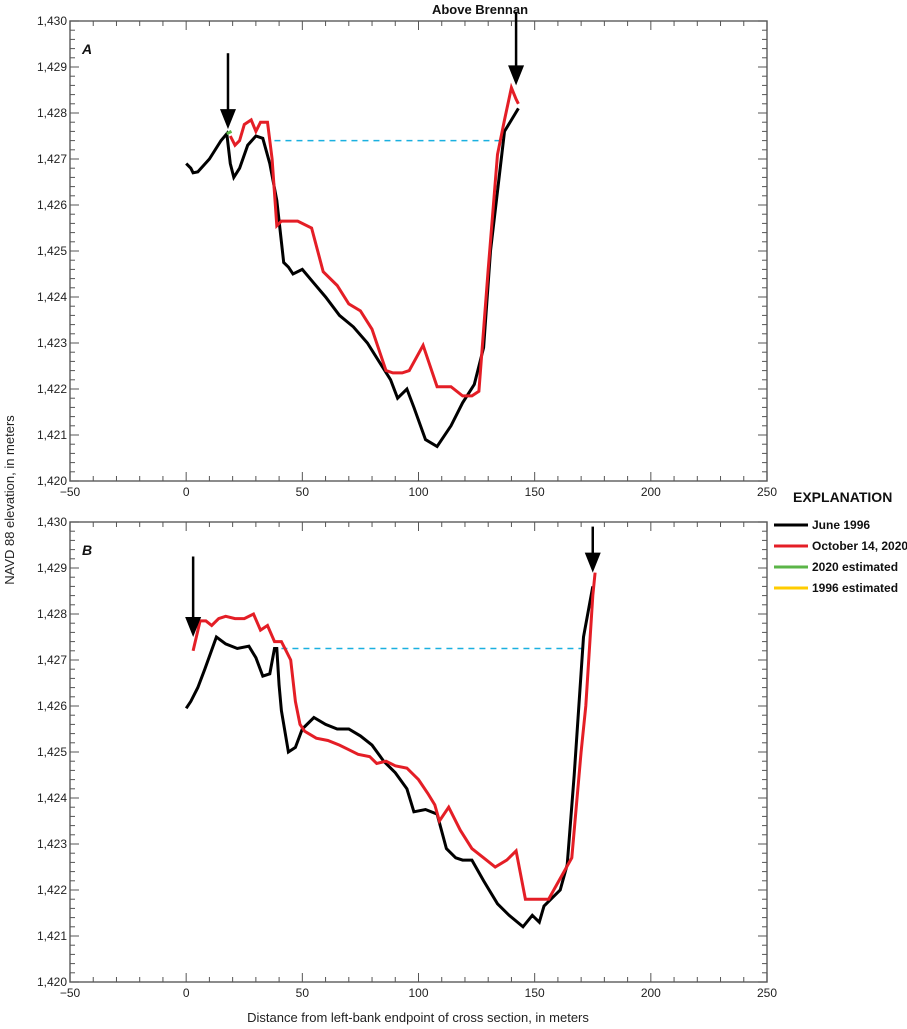  I want to click on legend-item-label: June 1996, so click(841, 525).